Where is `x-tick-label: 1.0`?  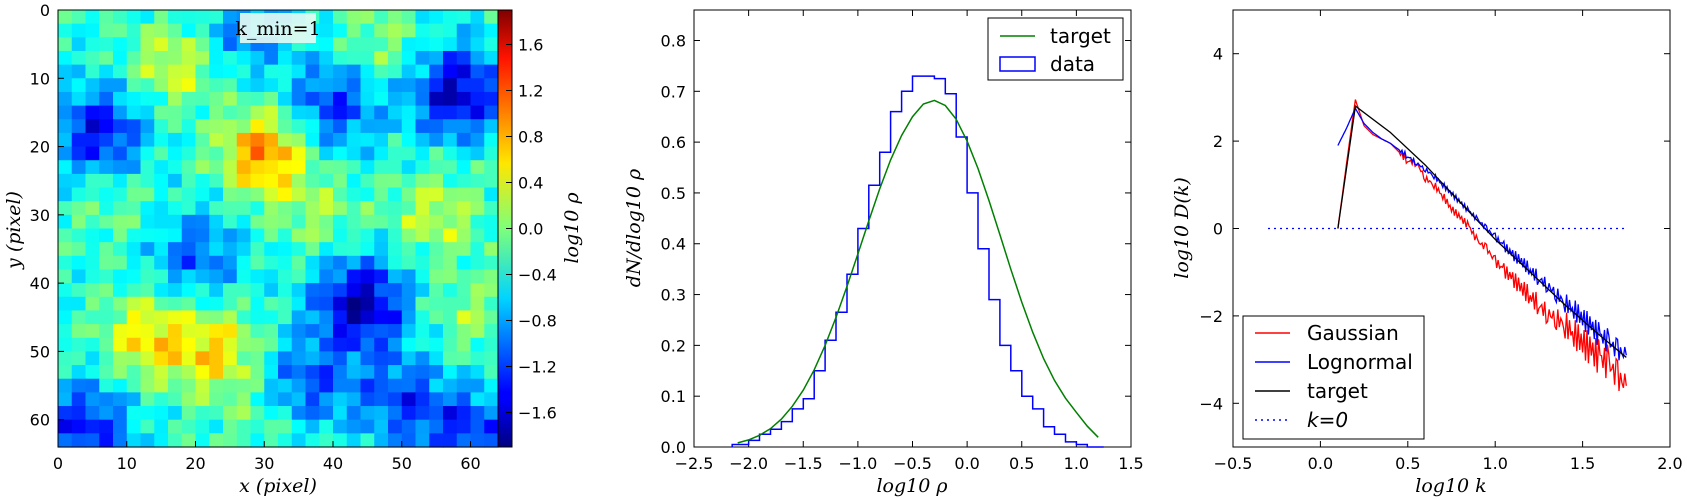 x-tick-label: 1.0 is located at coordinates (1076, 463).